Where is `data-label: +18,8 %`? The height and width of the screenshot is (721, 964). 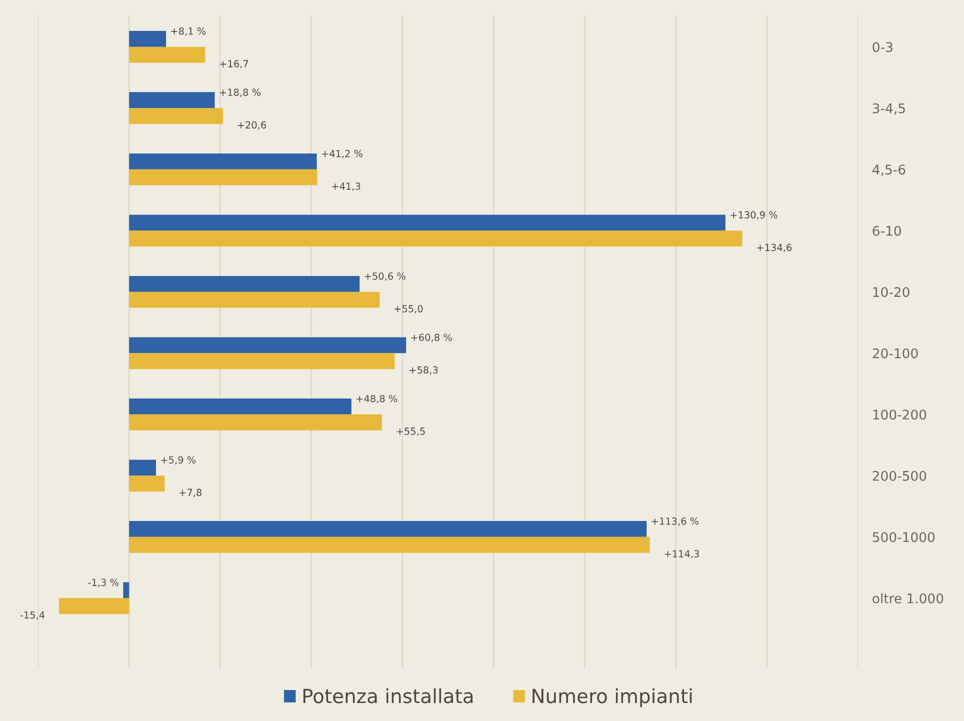 data-label: +18,8 % is located at coordinates (240, 93).